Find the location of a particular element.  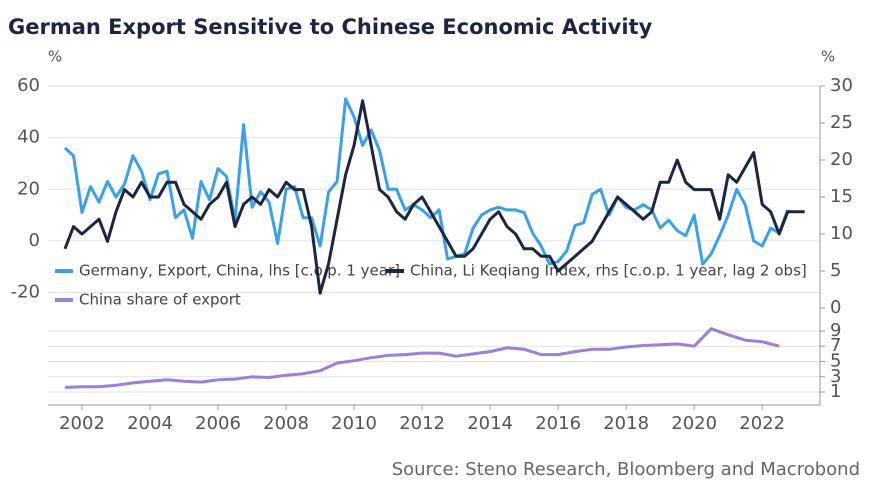

y2-axis-label: % is located at coordinates (828, 57).